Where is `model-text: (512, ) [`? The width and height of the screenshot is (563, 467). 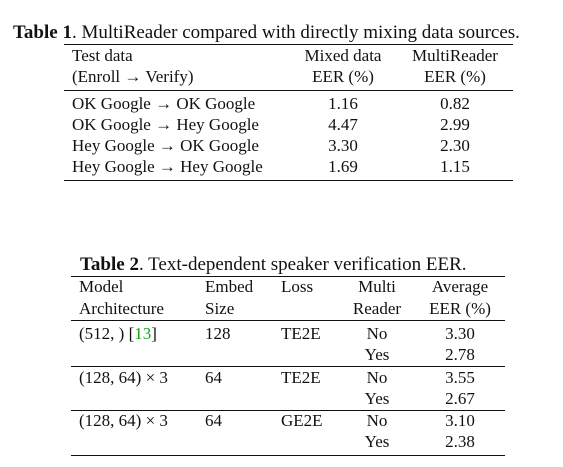 model-text: (512, ) [ is located at coordinates (107, 333).